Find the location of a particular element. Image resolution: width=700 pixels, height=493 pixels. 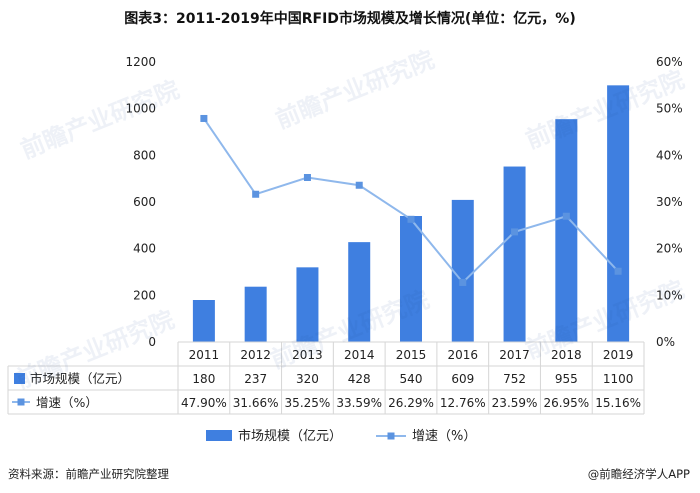

x-tick-label: 2011 is located at coordinates (204, 355).